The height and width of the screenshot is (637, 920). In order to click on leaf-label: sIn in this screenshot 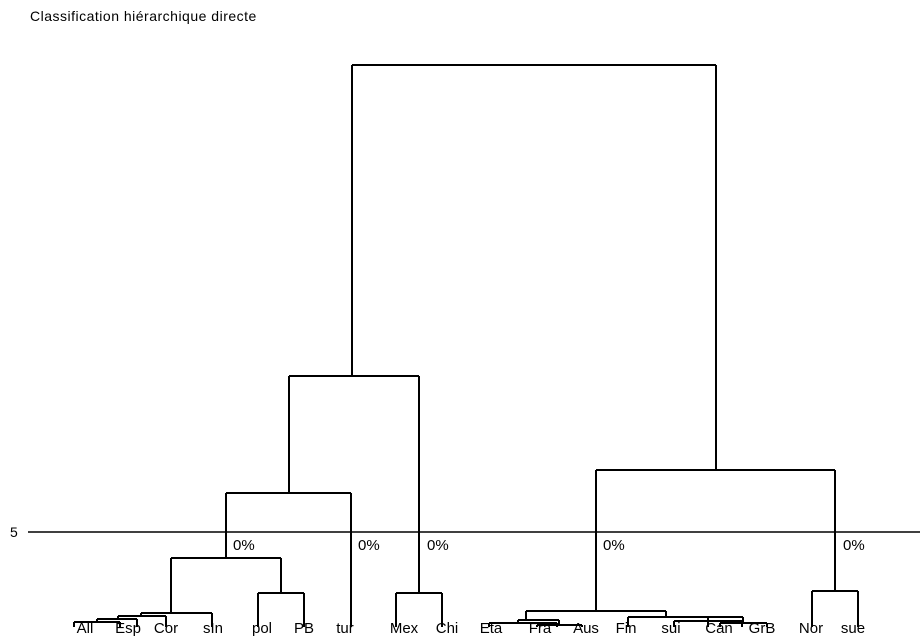, I will do `click(213, 628)`.